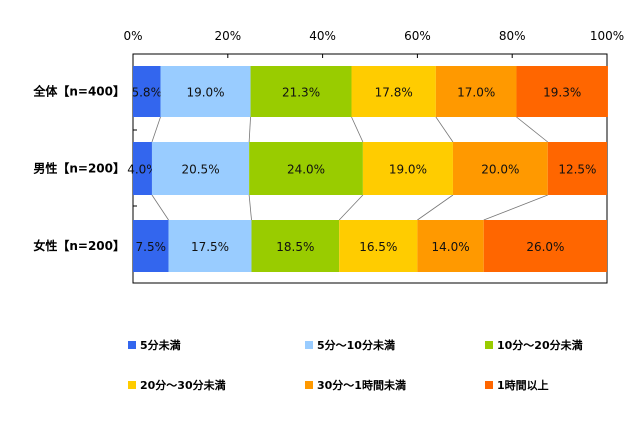 Image resolution: width=640 pixels, height=426 pixels. What do you see at coordinates (132, 36) in the screenshot?
I see `x-tick-label: 0%` at bounding box center [132, 36].